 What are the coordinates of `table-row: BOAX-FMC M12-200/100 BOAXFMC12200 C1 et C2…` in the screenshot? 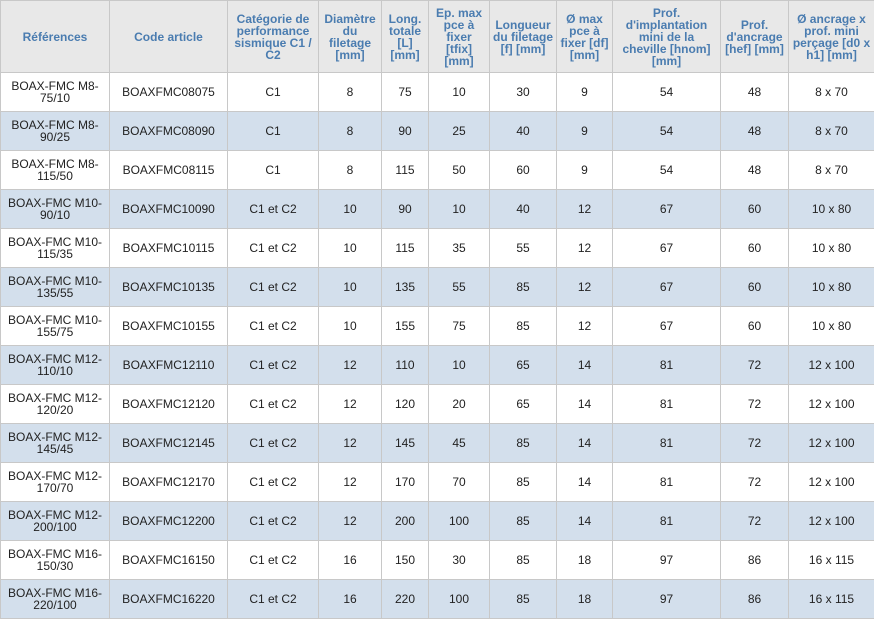 It's located at (437, 521).